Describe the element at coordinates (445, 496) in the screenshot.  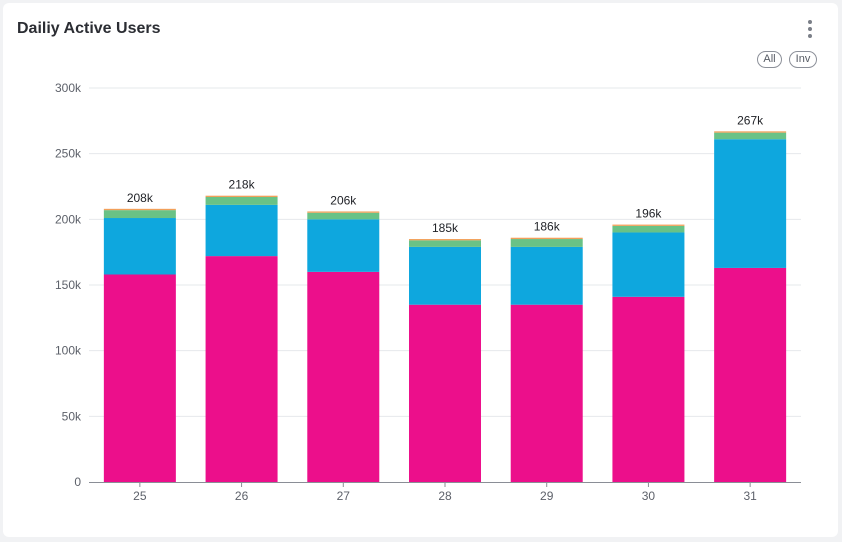
I see `x-tick-label: 28` at that location.